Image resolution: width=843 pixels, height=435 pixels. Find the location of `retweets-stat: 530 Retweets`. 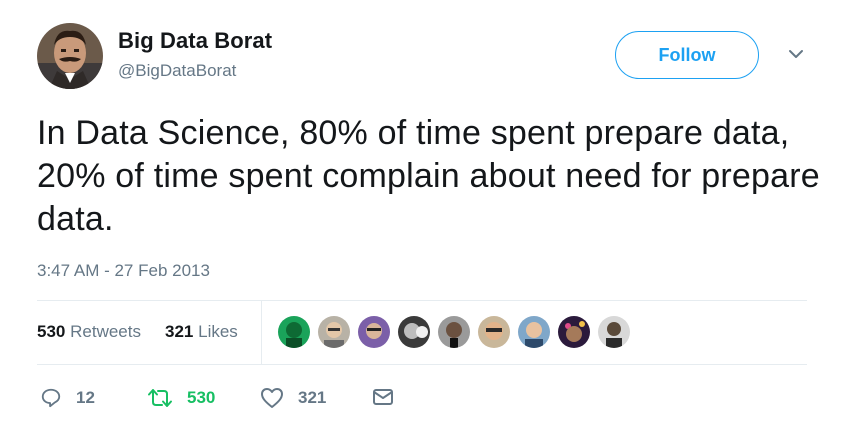

retweets-stat: 530 Retweets is located at coordinates (89, 332).